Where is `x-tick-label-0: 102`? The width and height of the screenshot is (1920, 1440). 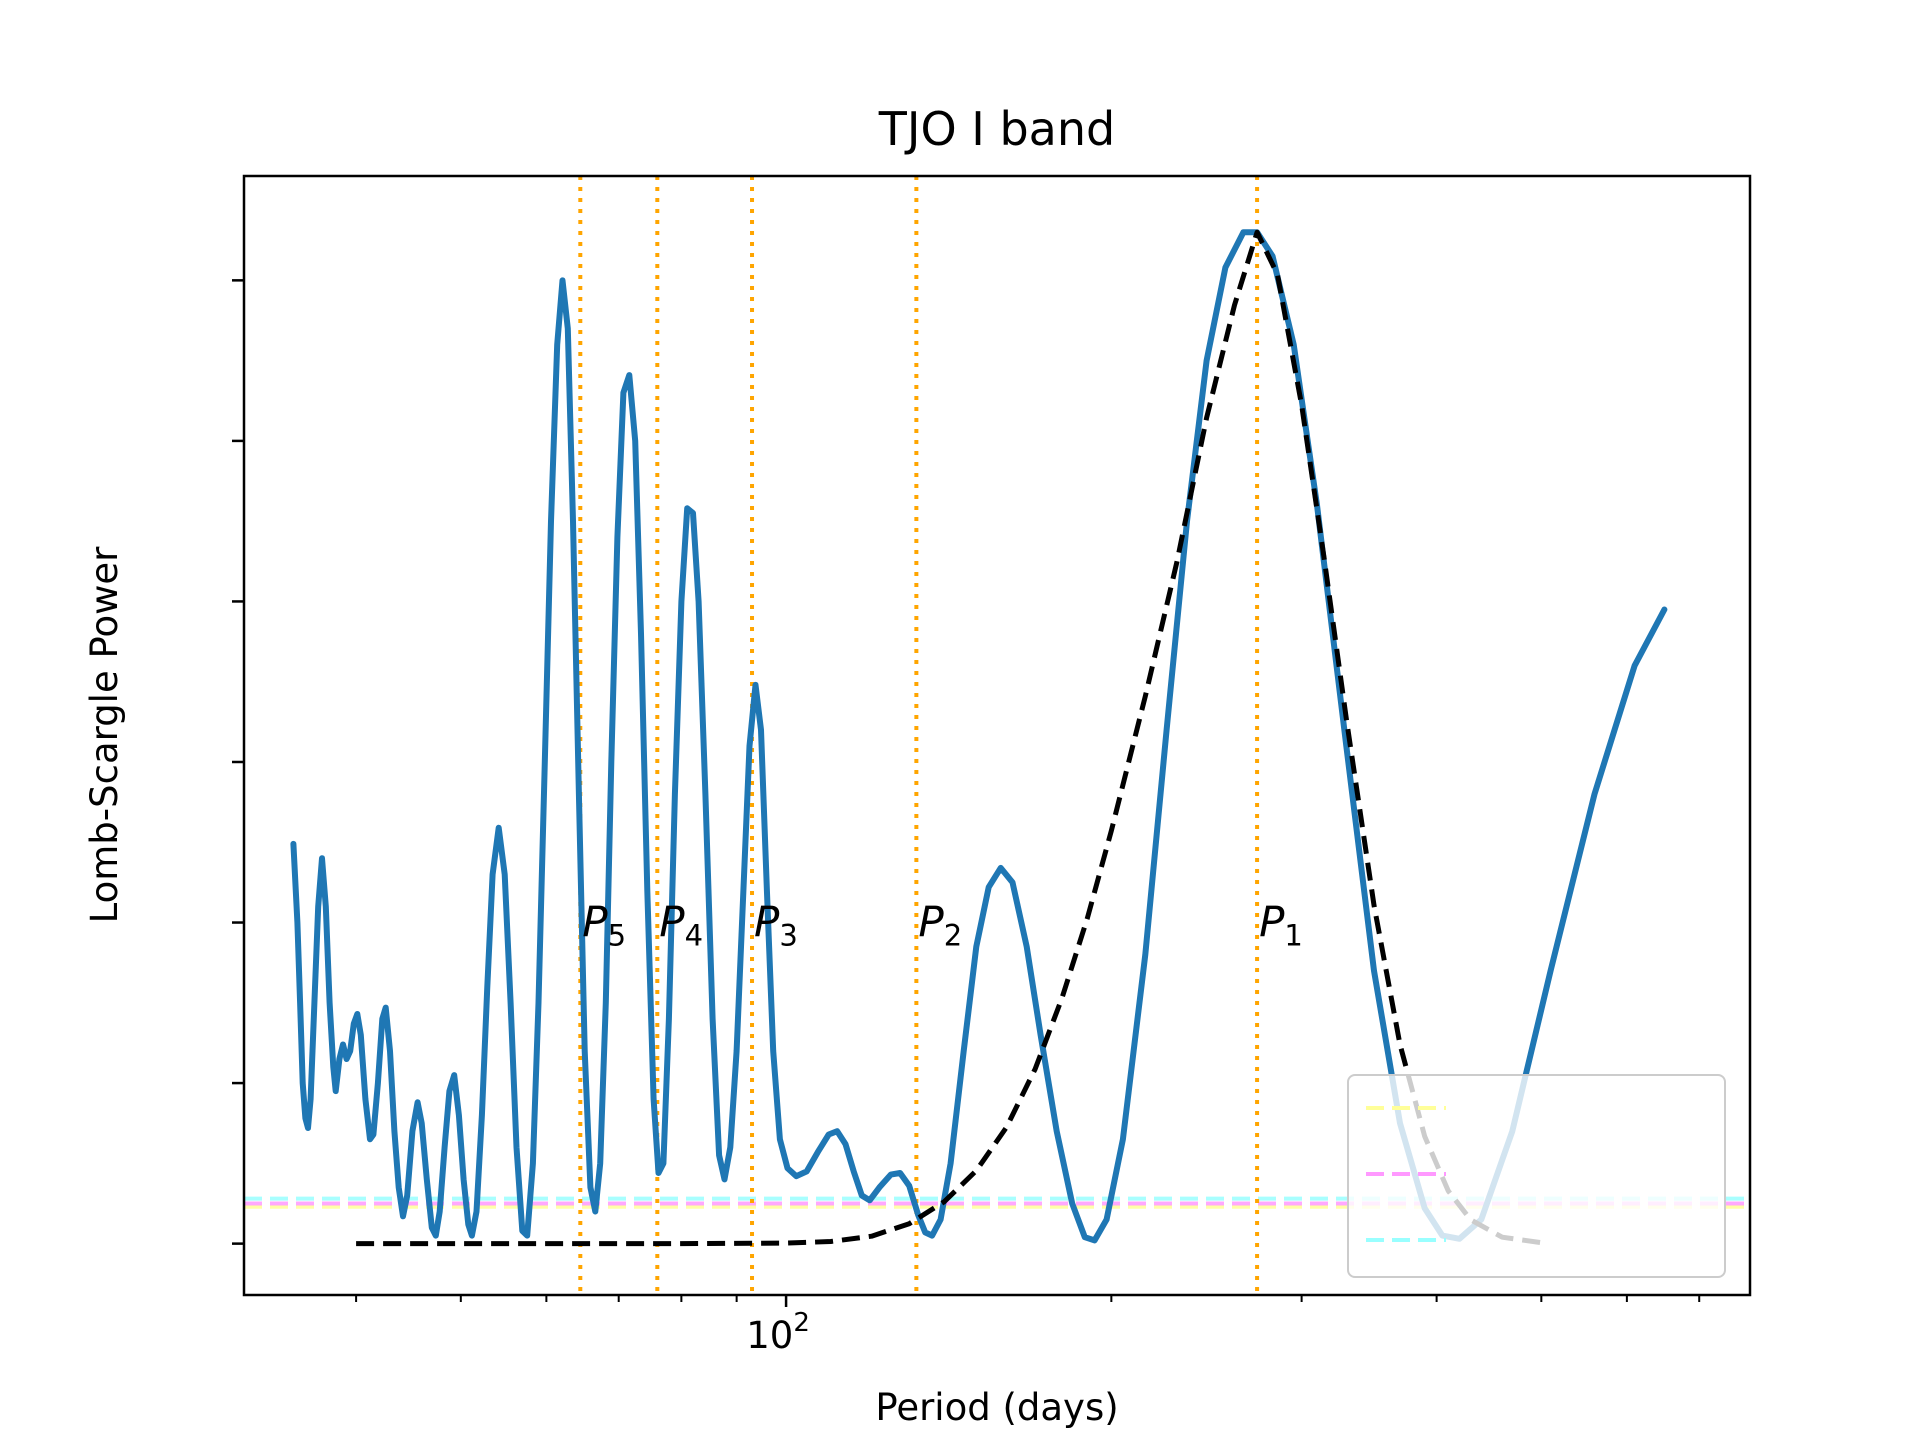 x-tick-label-0: 102 is located at coordinates (778, 1332).